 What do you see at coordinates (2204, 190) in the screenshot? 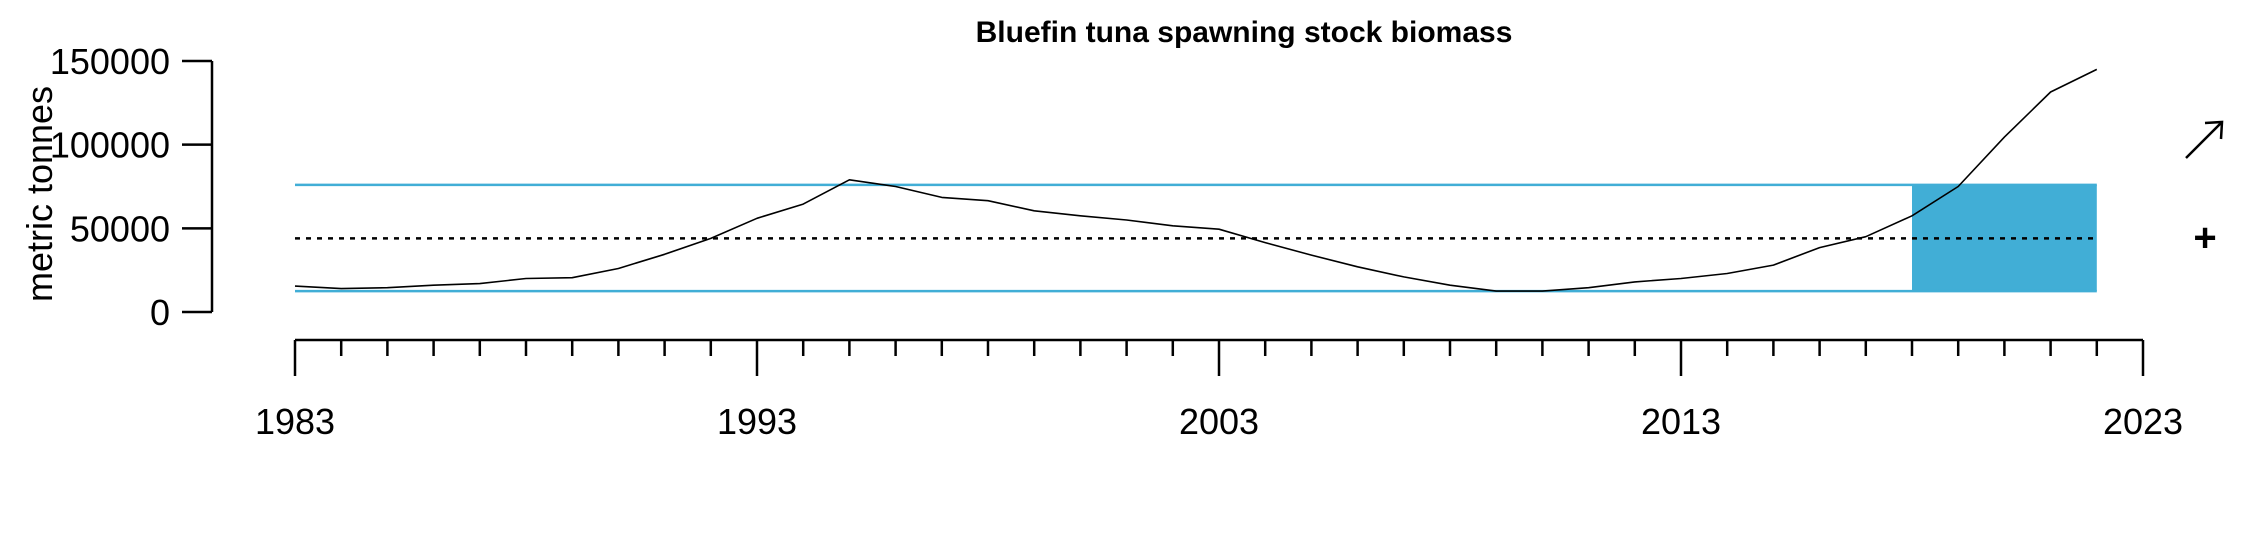
I see `status-indicators: +` at bounding box center [2204, 190].